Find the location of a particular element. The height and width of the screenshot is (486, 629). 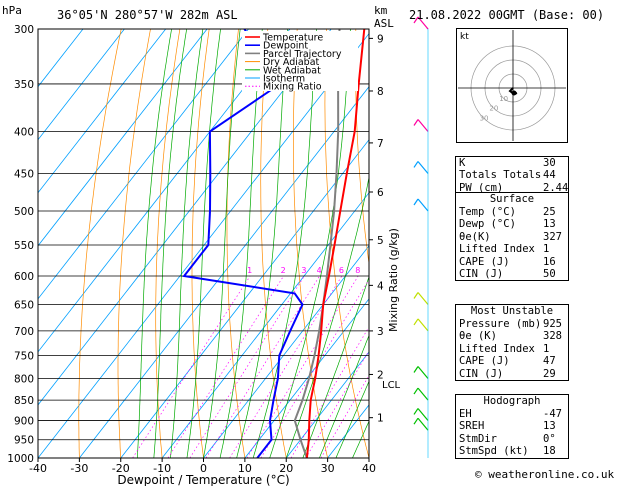

indices-panel: K 30 Totals Totals 44 PW (cm) 2.44 is located at coordinates (512, 176).